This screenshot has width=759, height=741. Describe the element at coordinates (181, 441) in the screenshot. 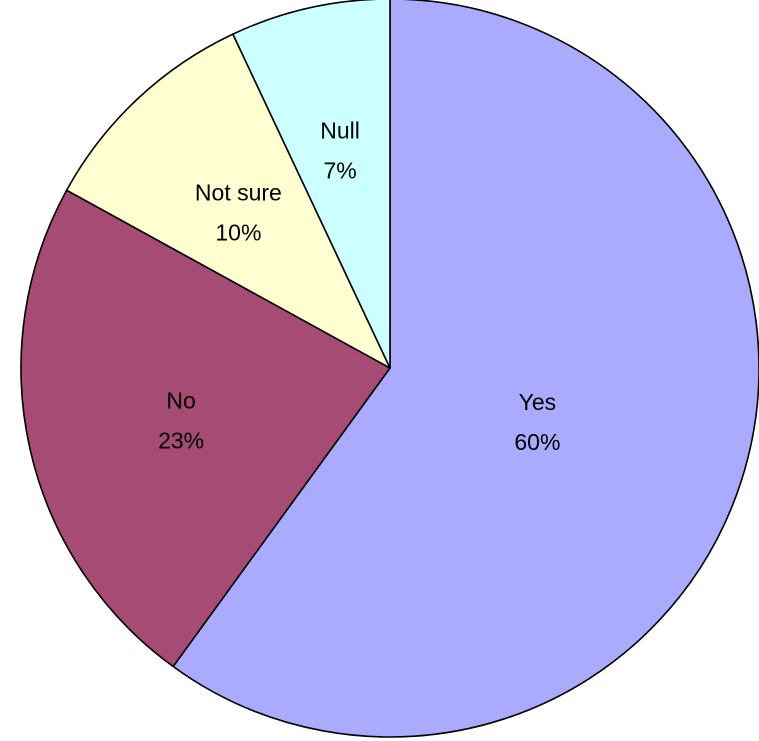

I see `slice-value-label-no: 23%` at that location.